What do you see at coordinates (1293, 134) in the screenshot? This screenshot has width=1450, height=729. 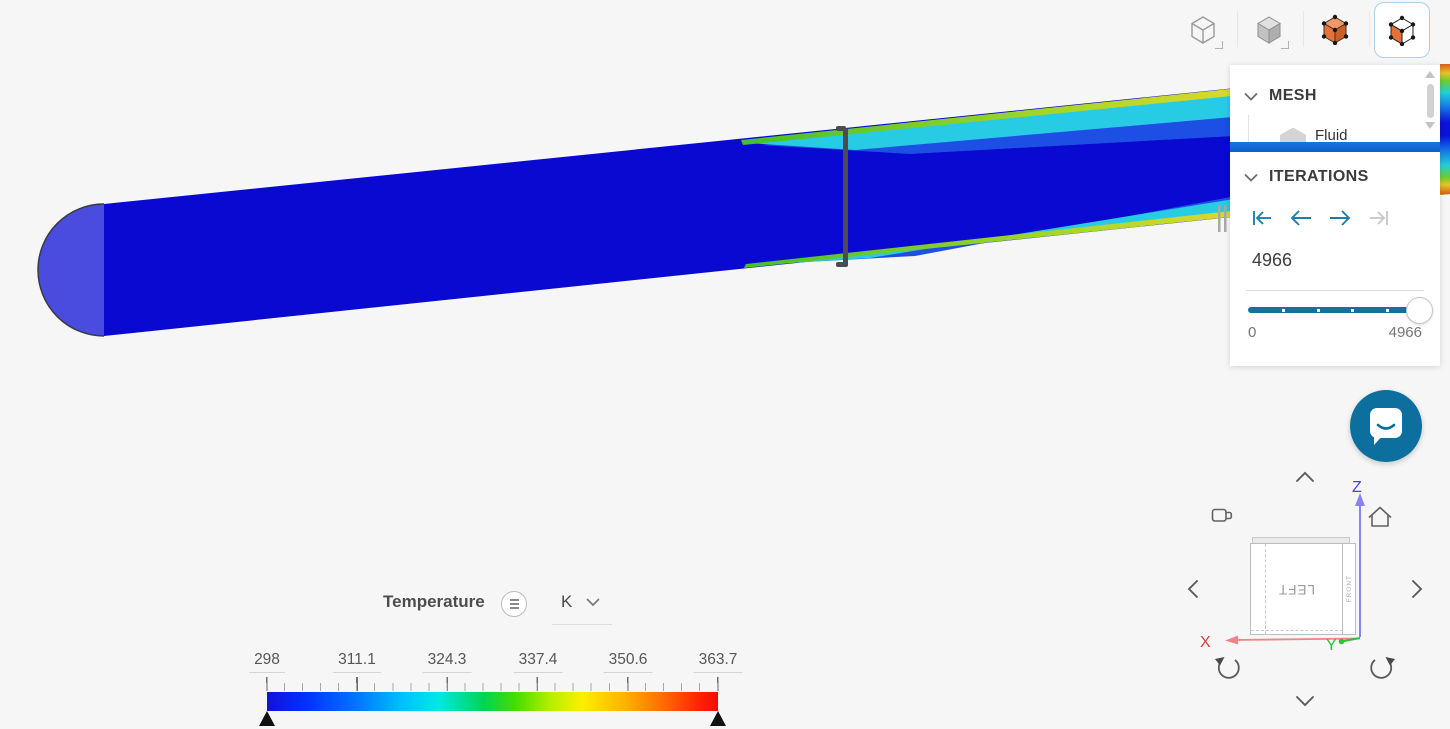 I see `mesh-region-icon` at bounding box center [1293, 134].